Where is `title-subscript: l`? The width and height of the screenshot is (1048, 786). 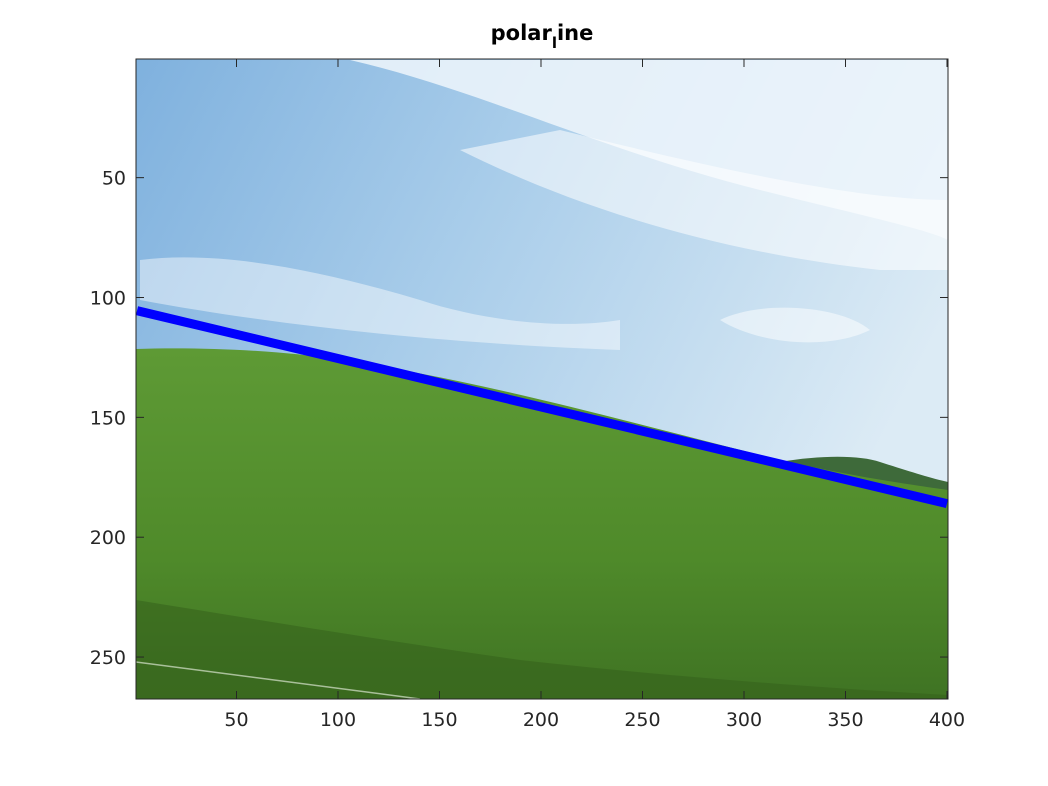 title-subscript: l is located at coordinates (554, 43).